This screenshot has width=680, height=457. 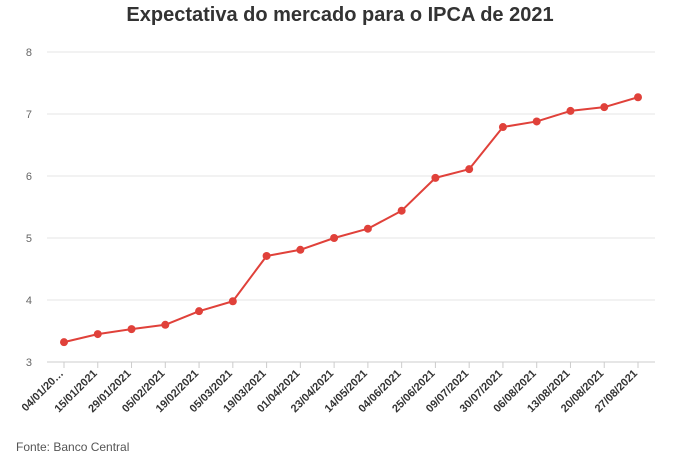 I want to click on y-tick-label: 6, so click(x=29, y=177).